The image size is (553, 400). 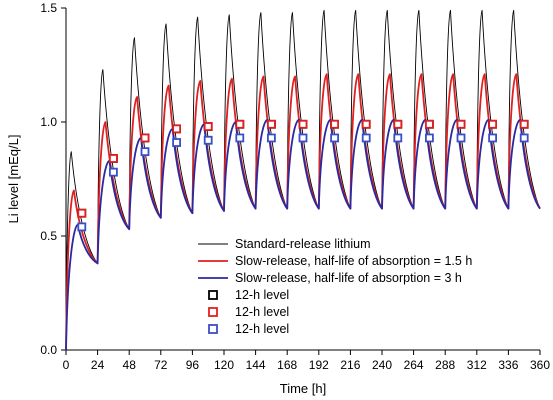 What do you see at coordinates (287, 365) in the screenshot?
I see `x-tick-label: 168` at bounding box center [287, 365].